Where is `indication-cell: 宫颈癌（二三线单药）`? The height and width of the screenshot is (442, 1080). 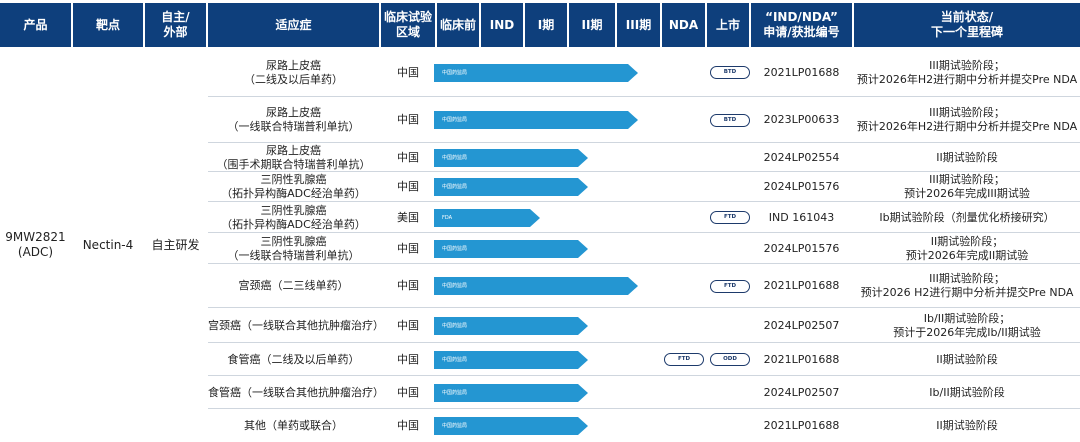 indication-cell: 宫颈癌（二三线单药） is located at coordinates (293, 285).